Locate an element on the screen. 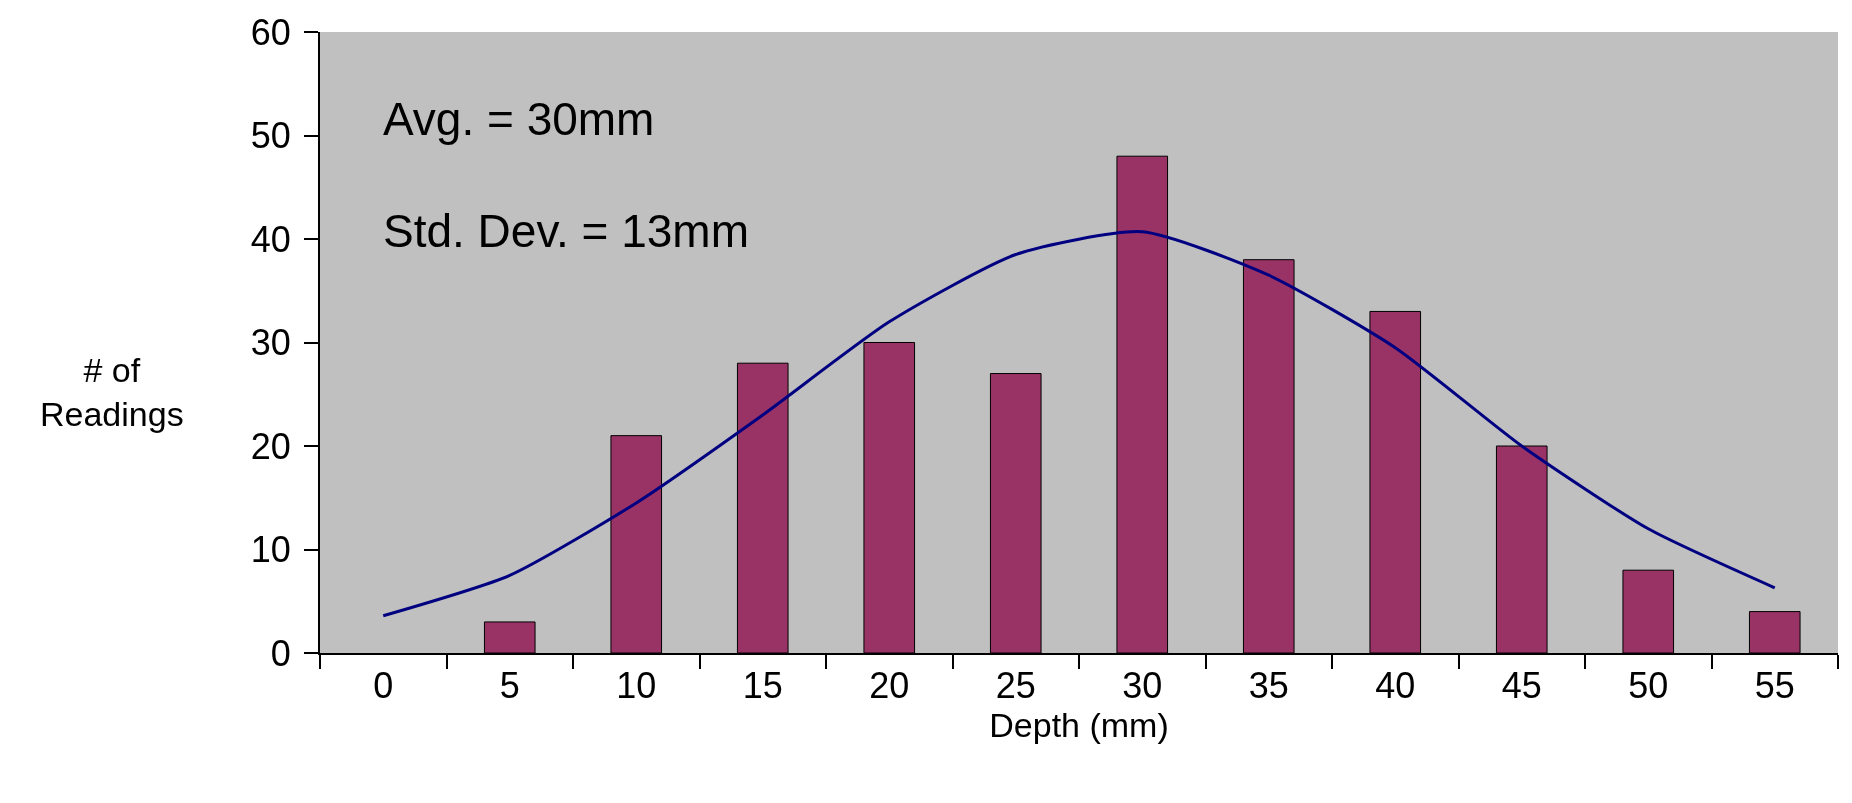  x-tick-label: 30 is located at coordinates (1142, 686).